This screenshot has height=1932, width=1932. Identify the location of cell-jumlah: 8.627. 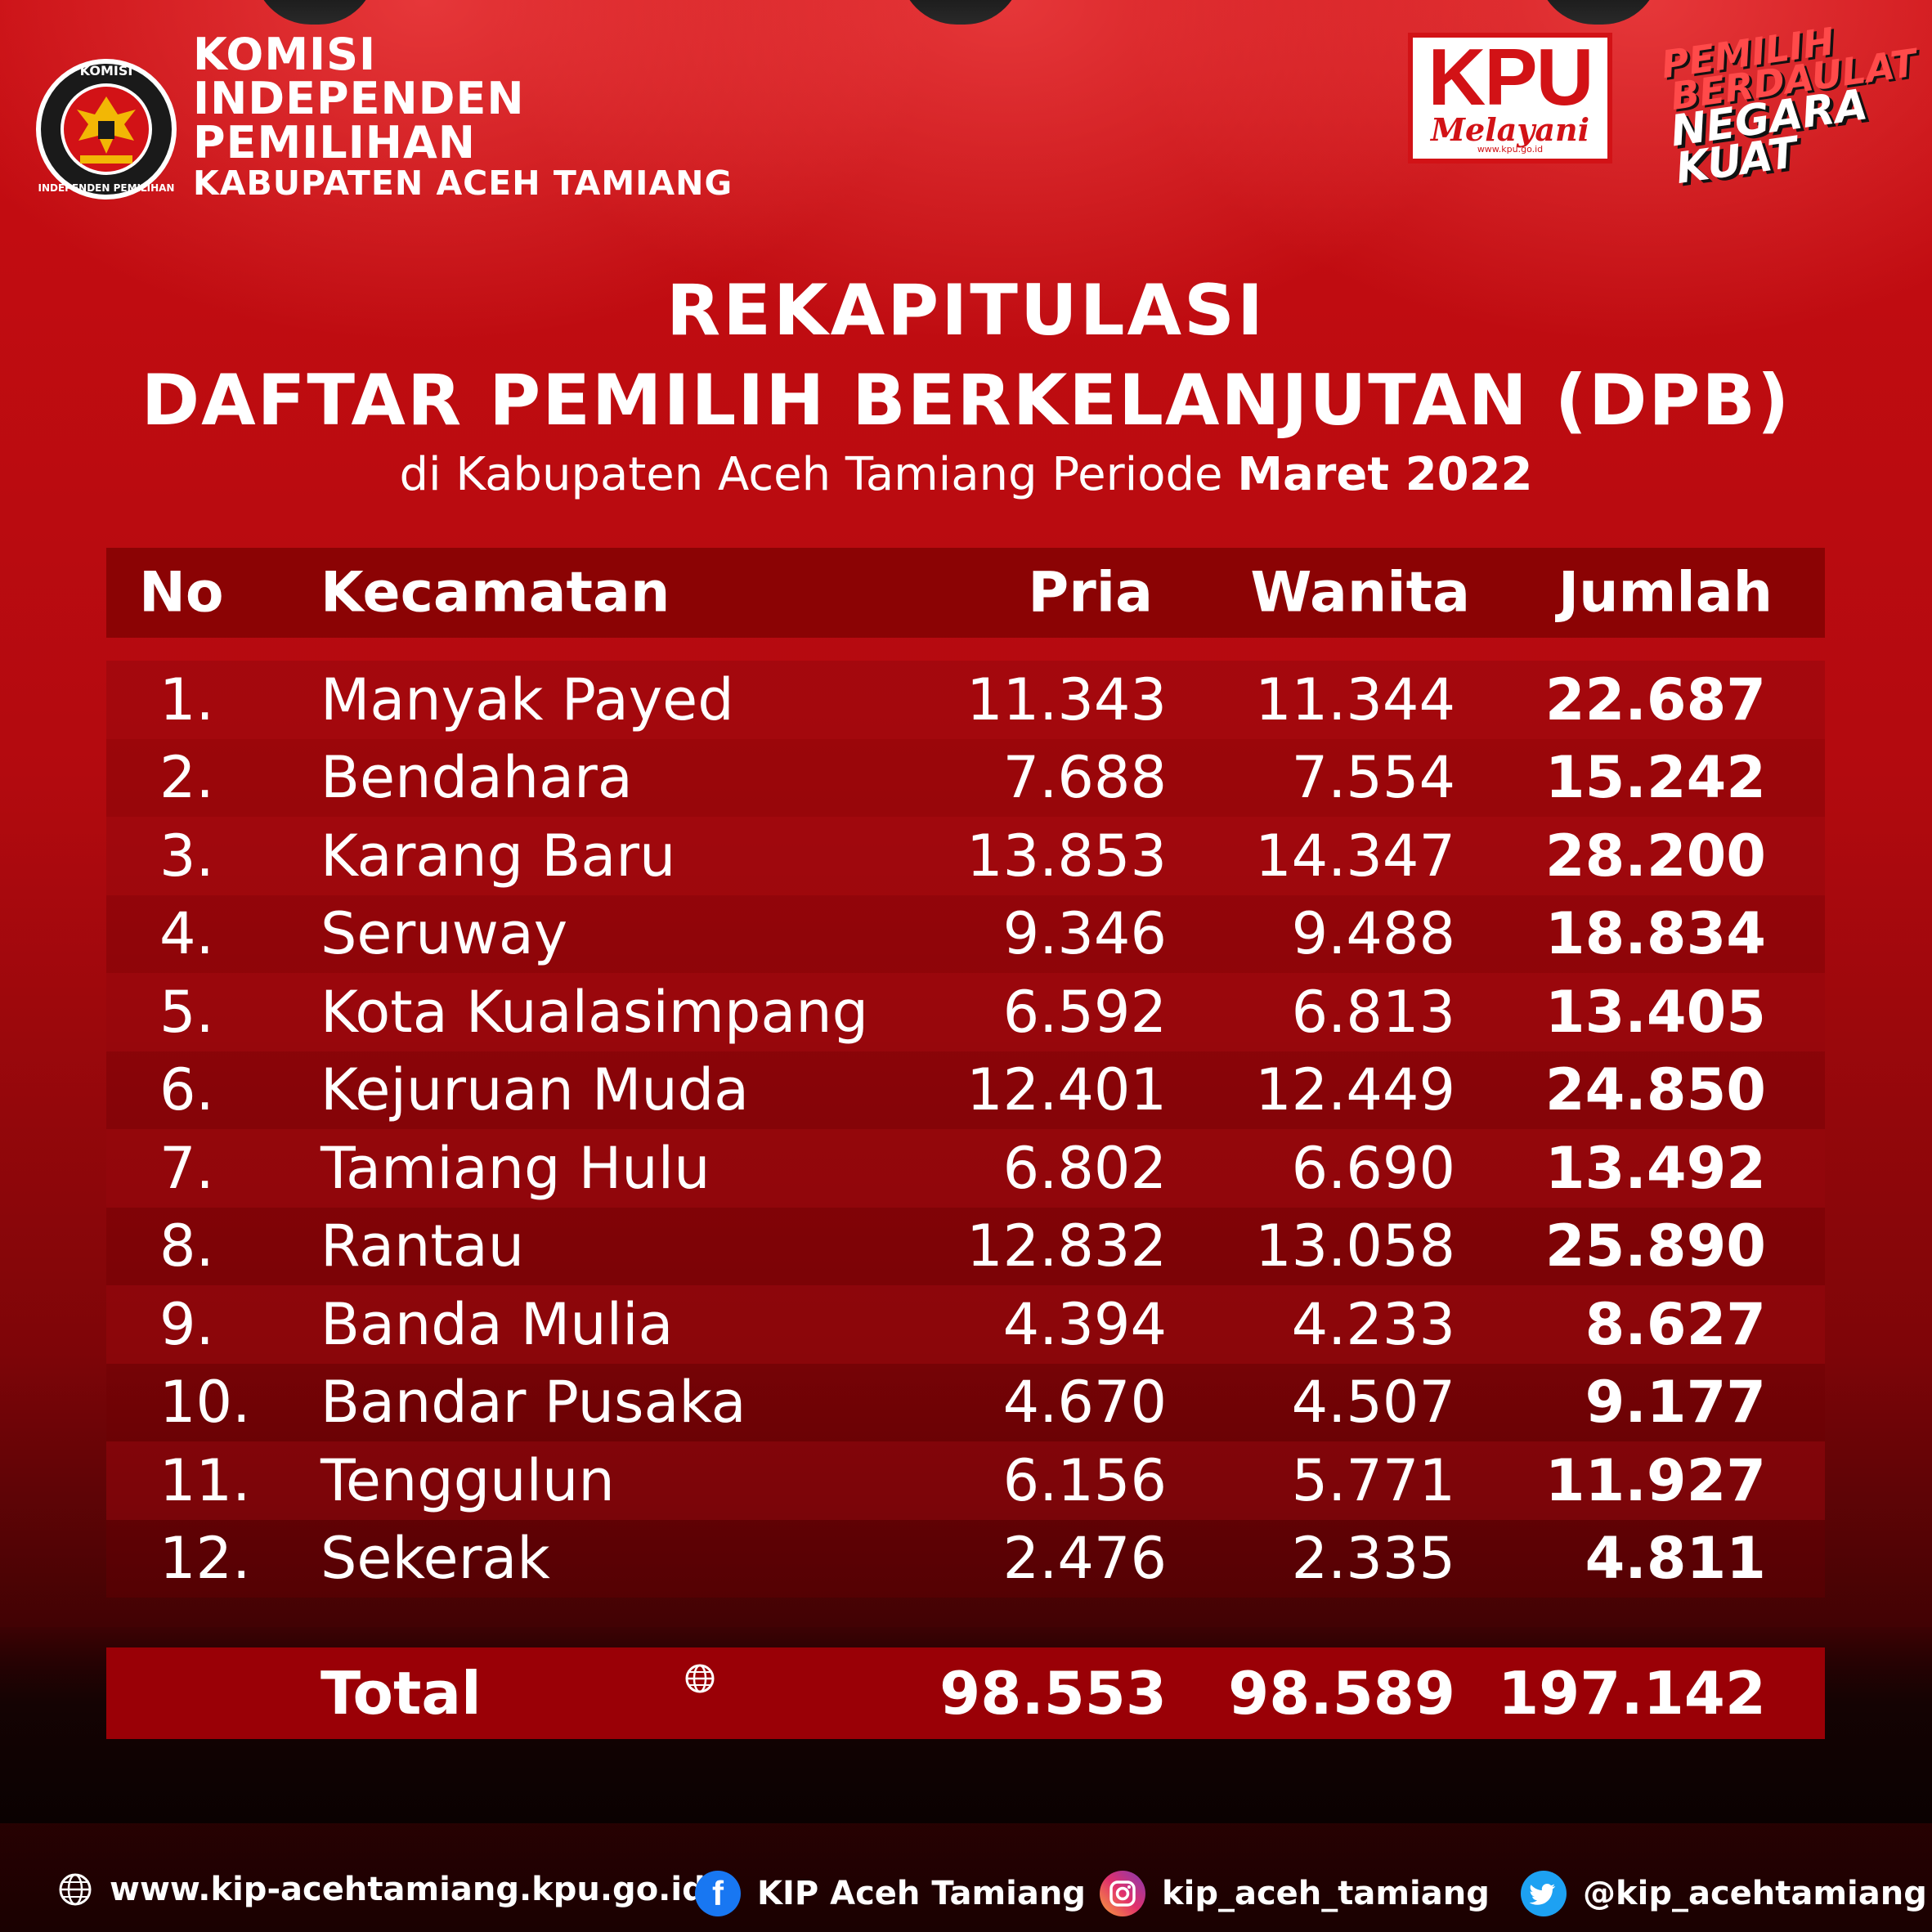
(1675, 1324).